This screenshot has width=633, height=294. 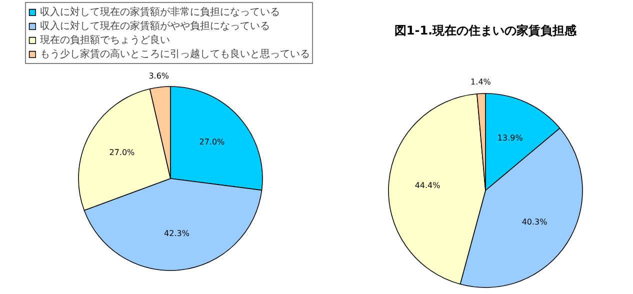 I want to click on data-label: 13.9%, so click(x=510, y=137).